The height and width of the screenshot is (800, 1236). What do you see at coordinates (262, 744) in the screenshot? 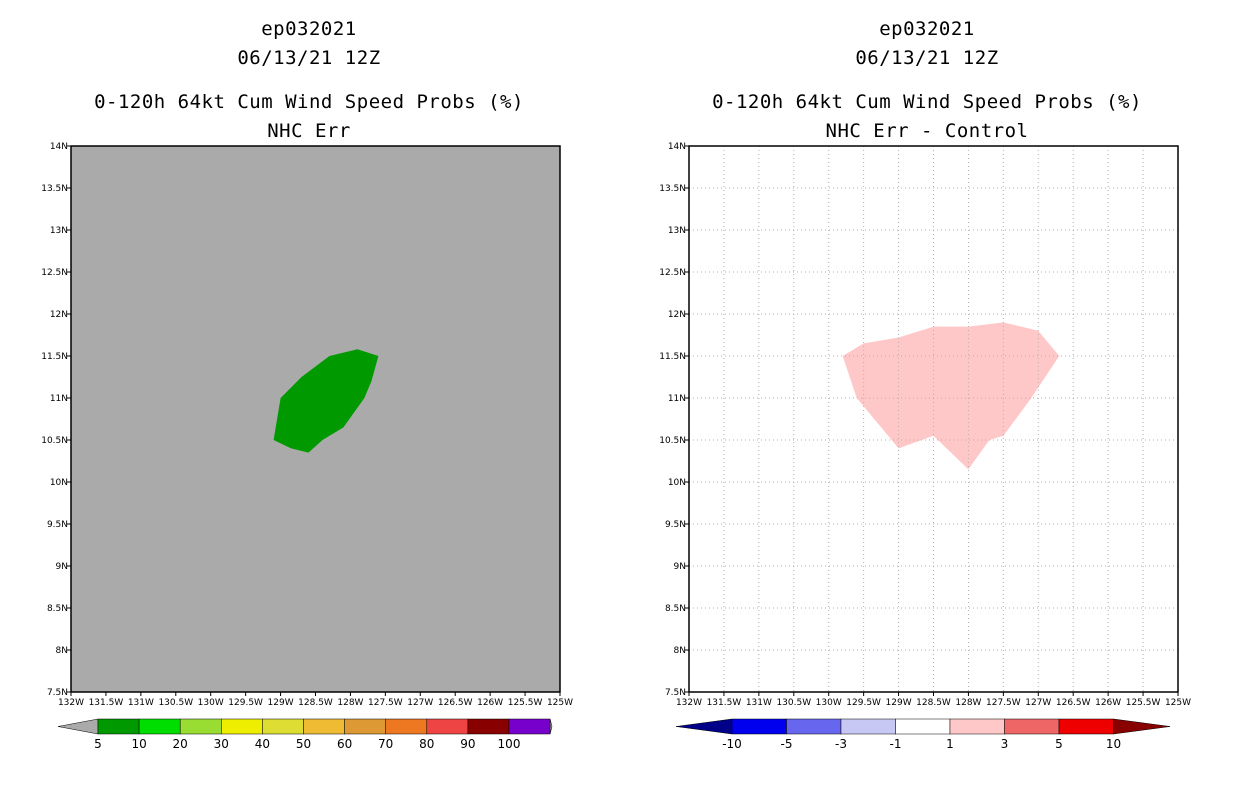
I see `legend-label: 40` at bounding box center [262, 744].